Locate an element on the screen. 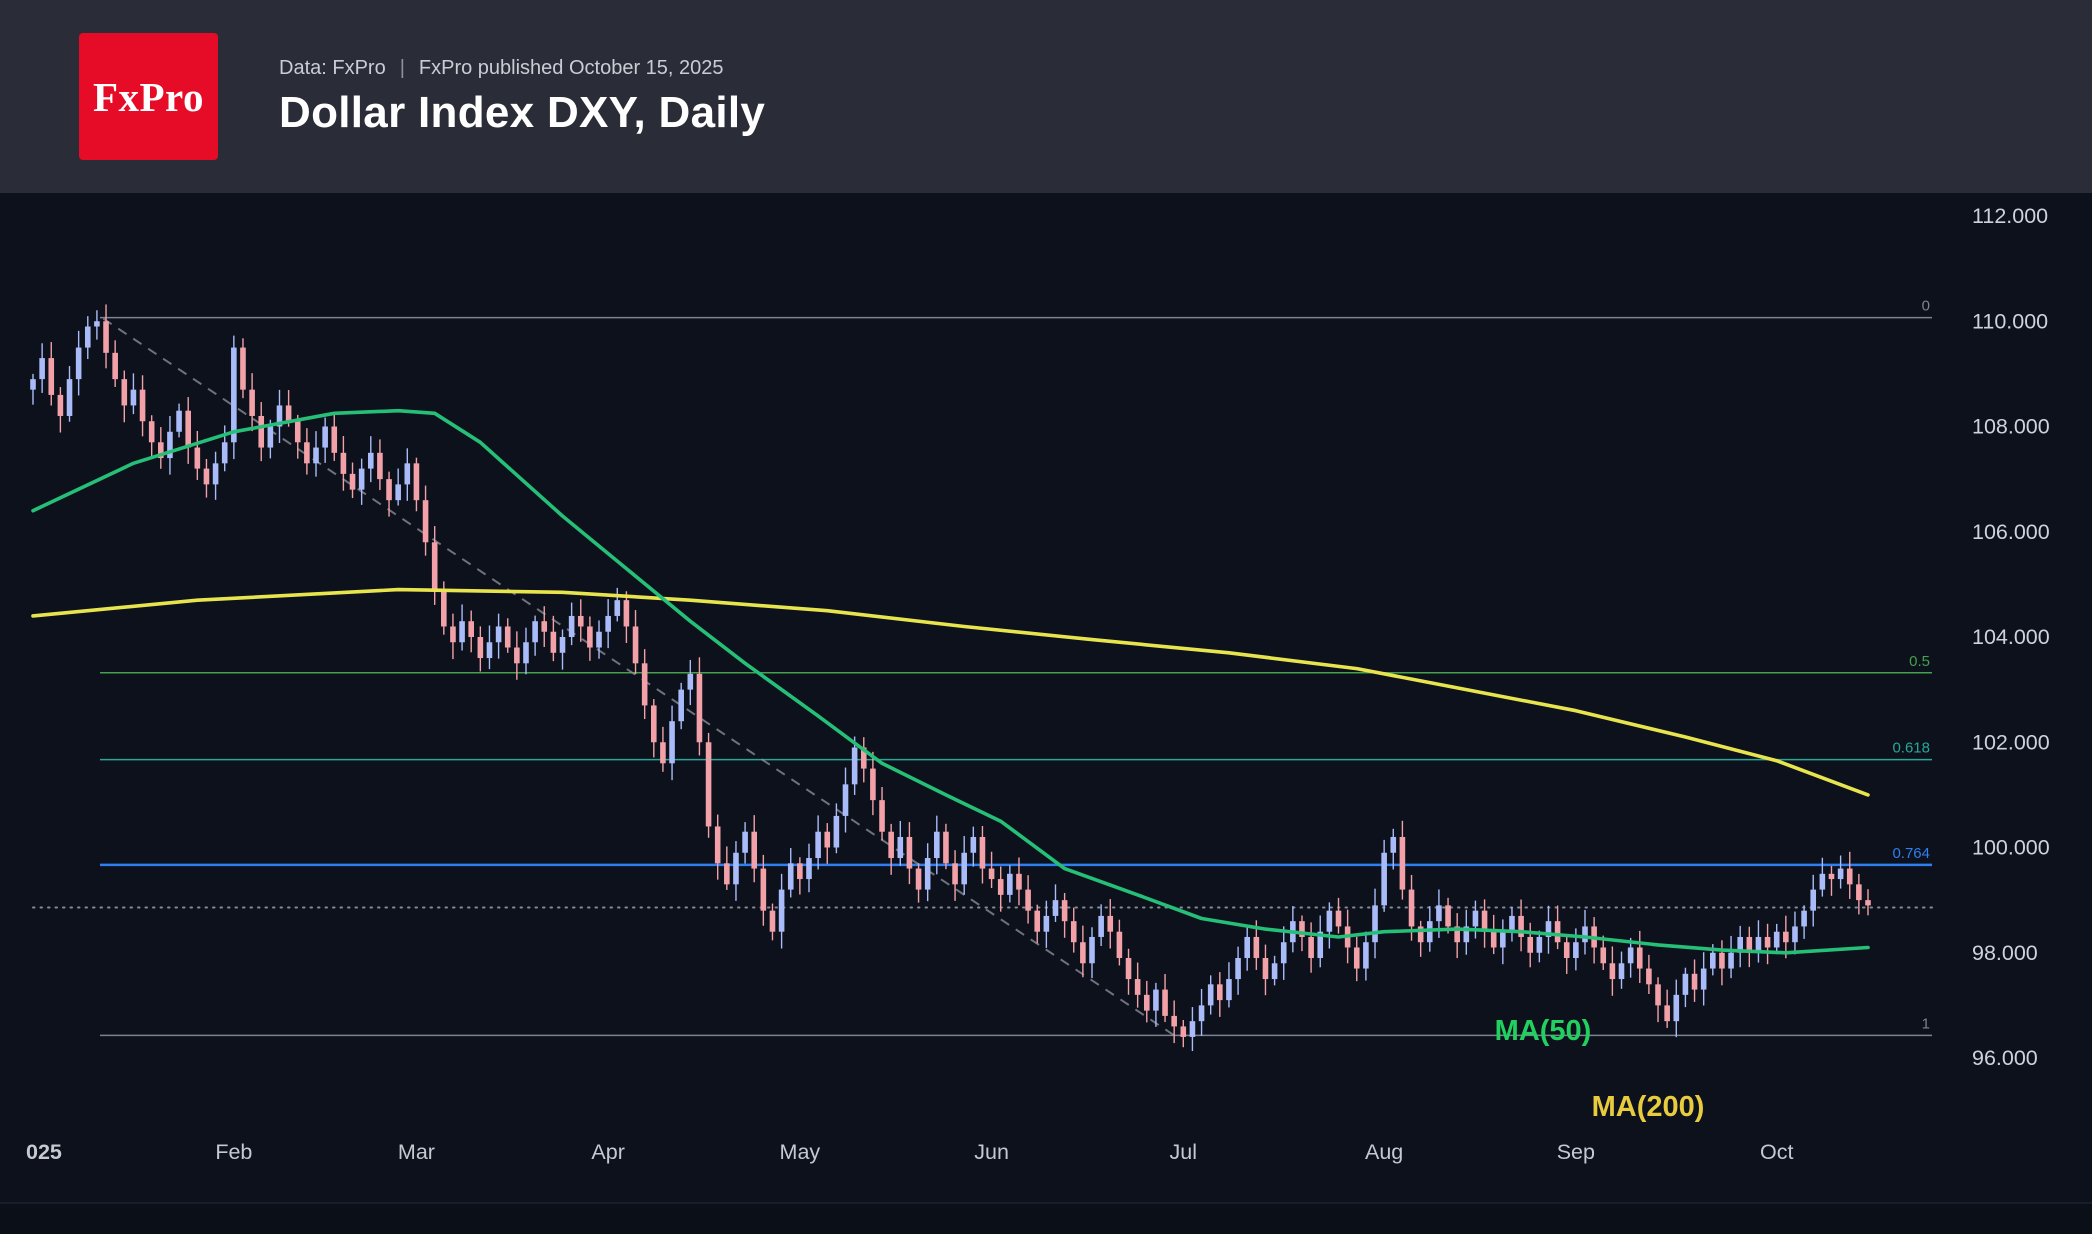  price-tick-label: 98.000 is located at coordinates (2005, 953).